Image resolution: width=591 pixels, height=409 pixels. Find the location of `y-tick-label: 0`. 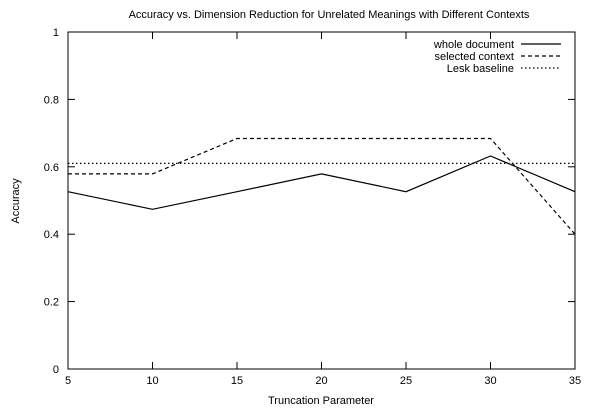

y-tick-label: 0 is located at coordinates (56, 370).